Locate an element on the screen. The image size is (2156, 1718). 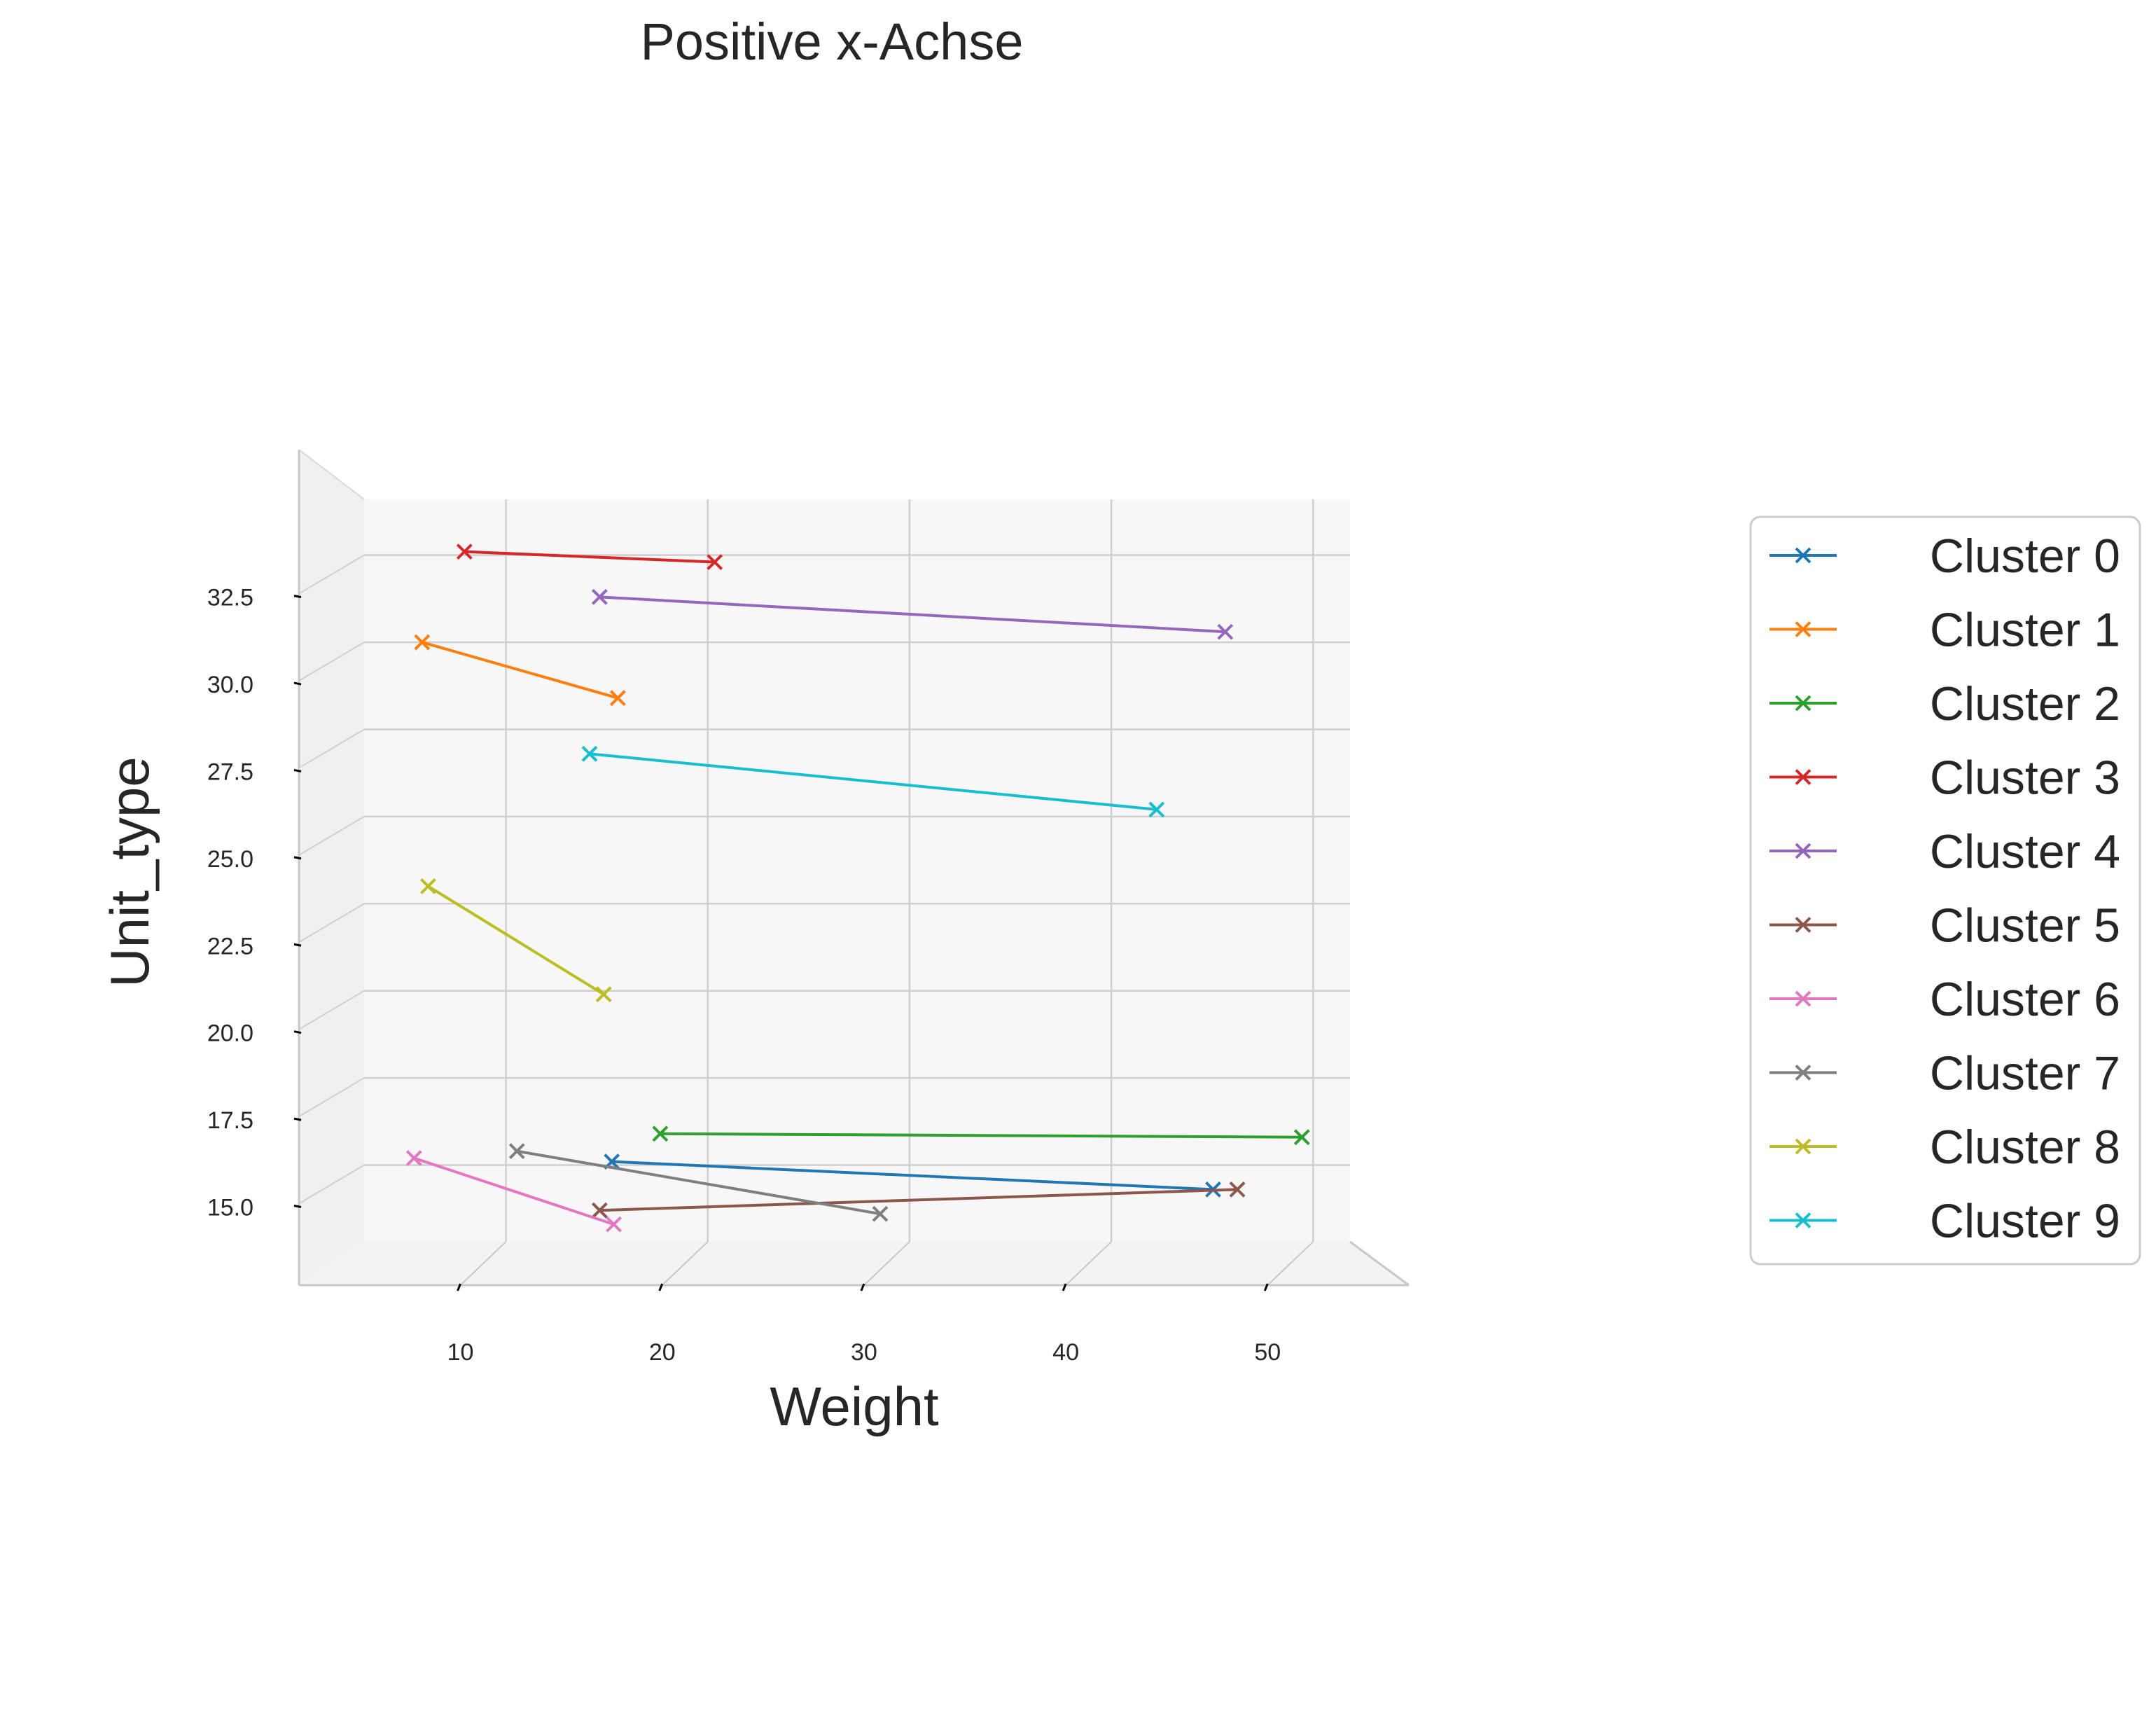
y-tick-label: 17.5 is located at coordinates (230, 1121).